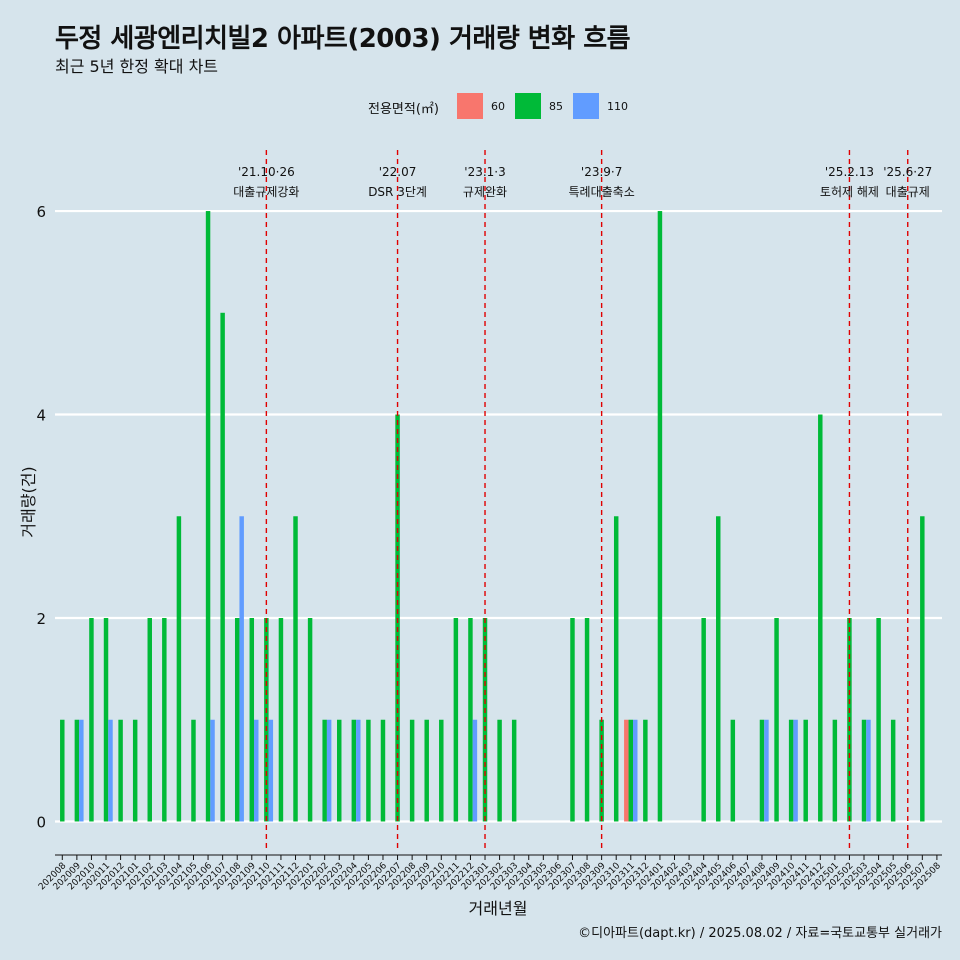 The image size is (960, 960). What do you see at coordinates (266, 172) in the screenshot?
I see `event-date-0: '21.10·26` at bounding box center [266, 172].